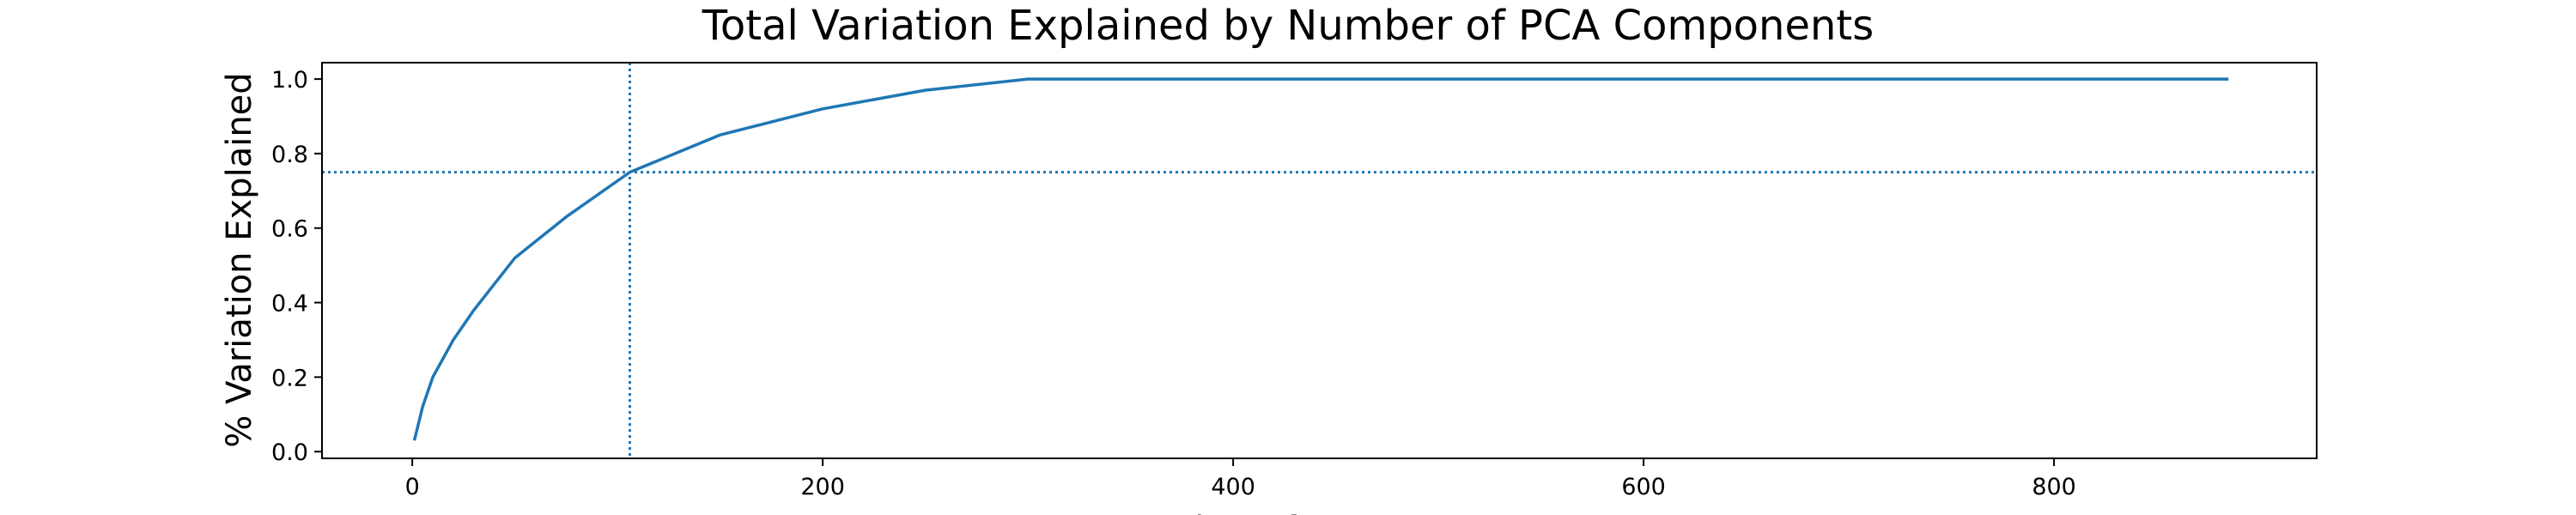  I want to click on y-tick-label: 0.8, so click(290, 155).